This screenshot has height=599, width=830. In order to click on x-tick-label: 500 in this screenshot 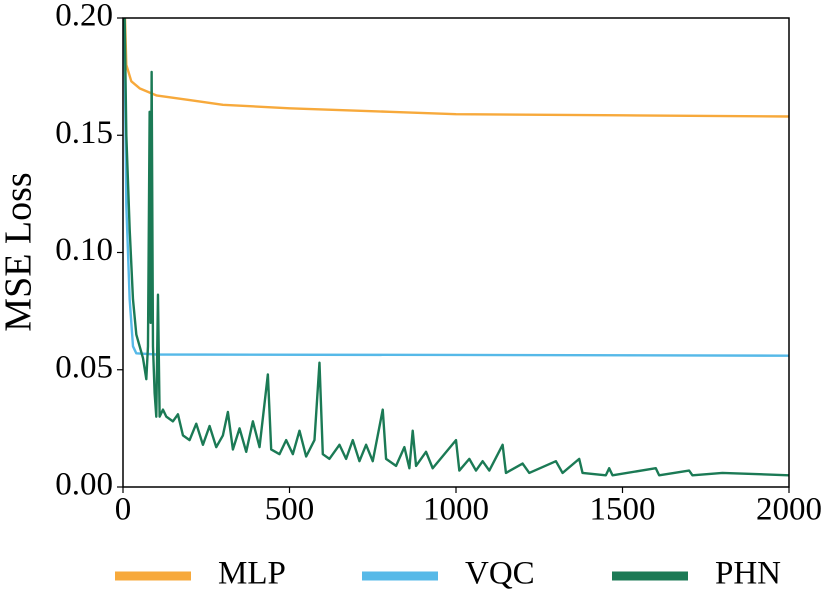, I will do `click(290, 510)`.